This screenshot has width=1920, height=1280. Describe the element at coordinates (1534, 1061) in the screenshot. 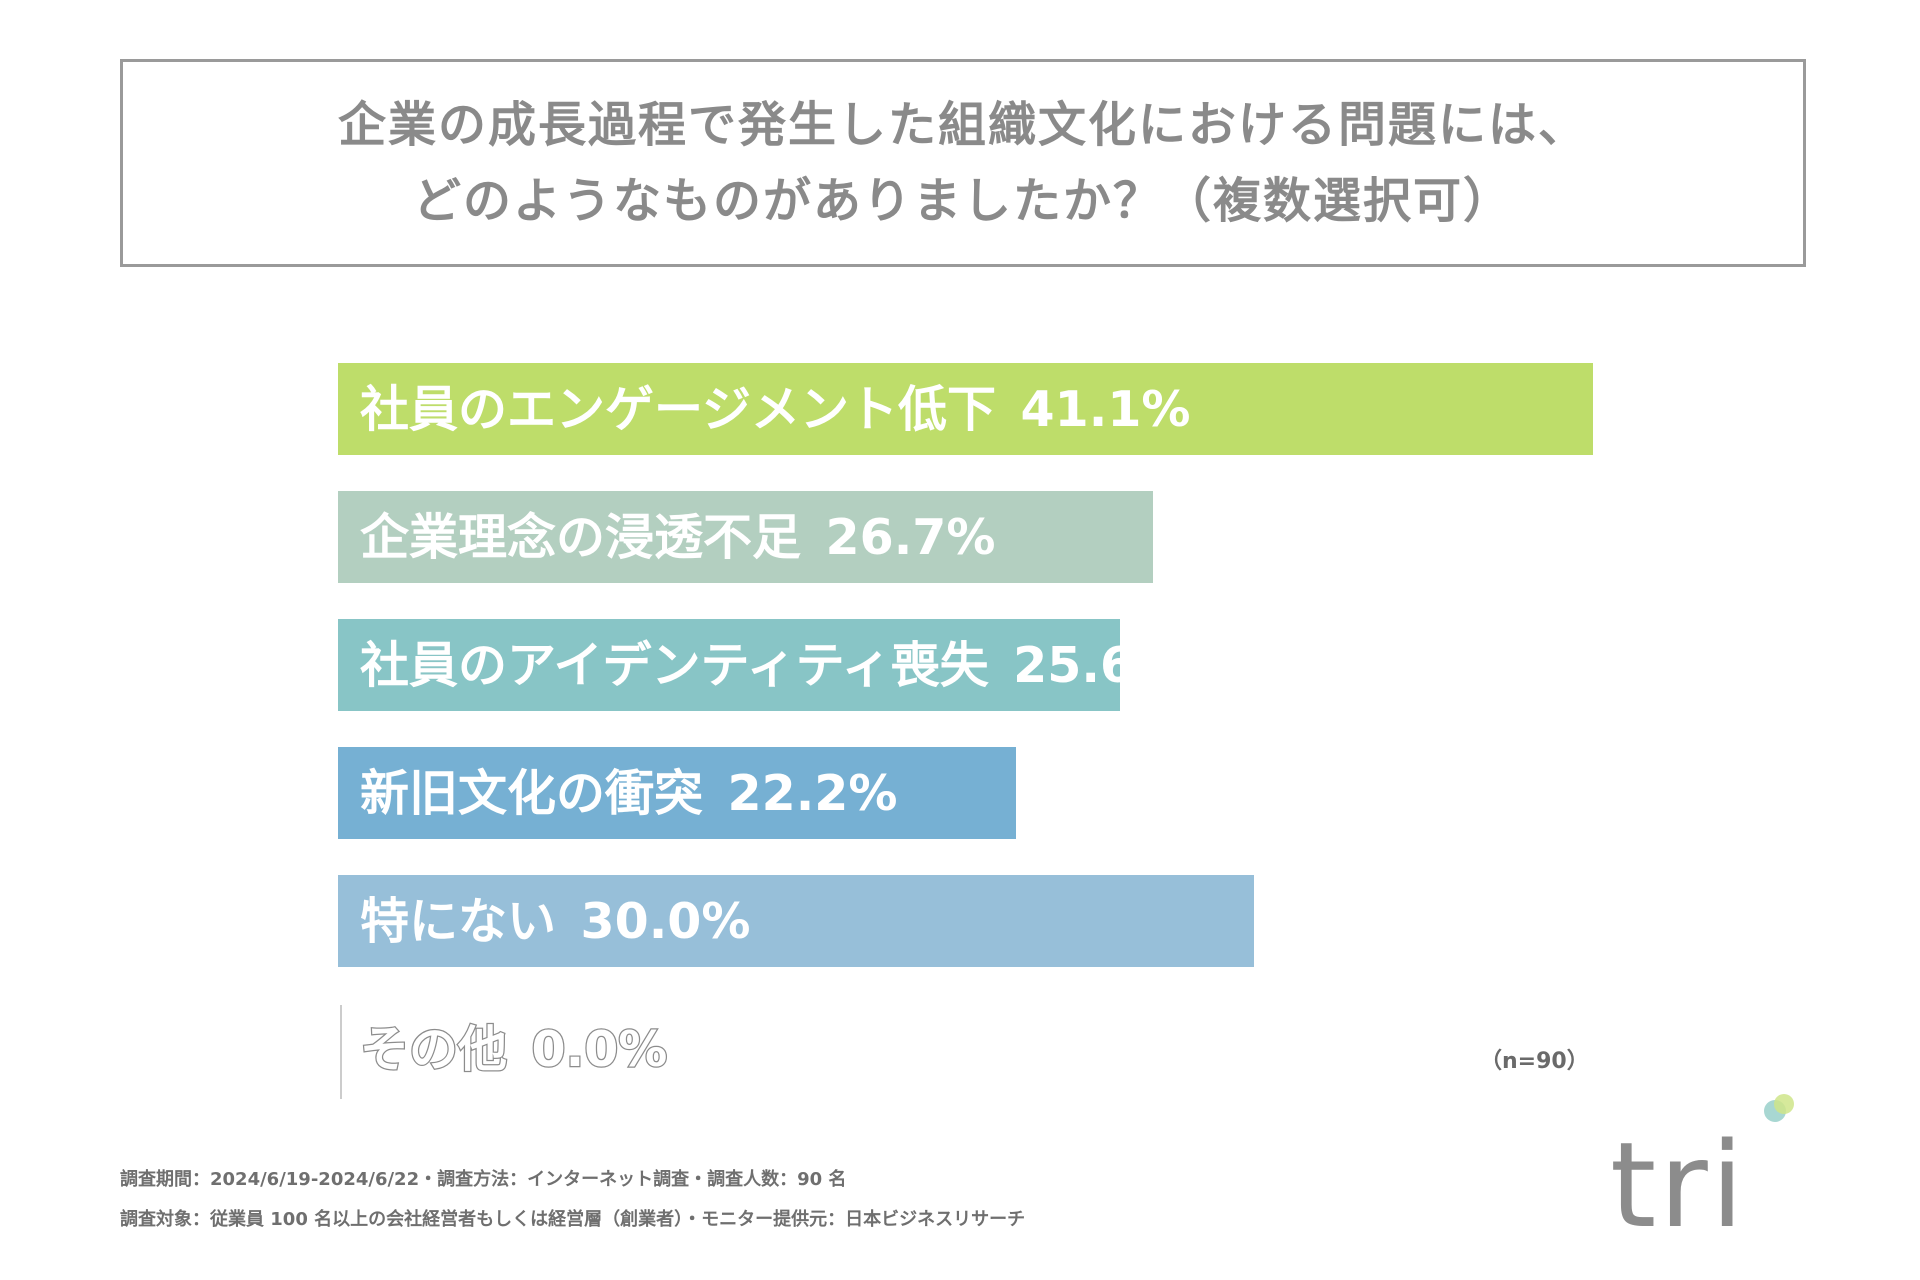

I see `sample-size-label: （n=90）` at that location.